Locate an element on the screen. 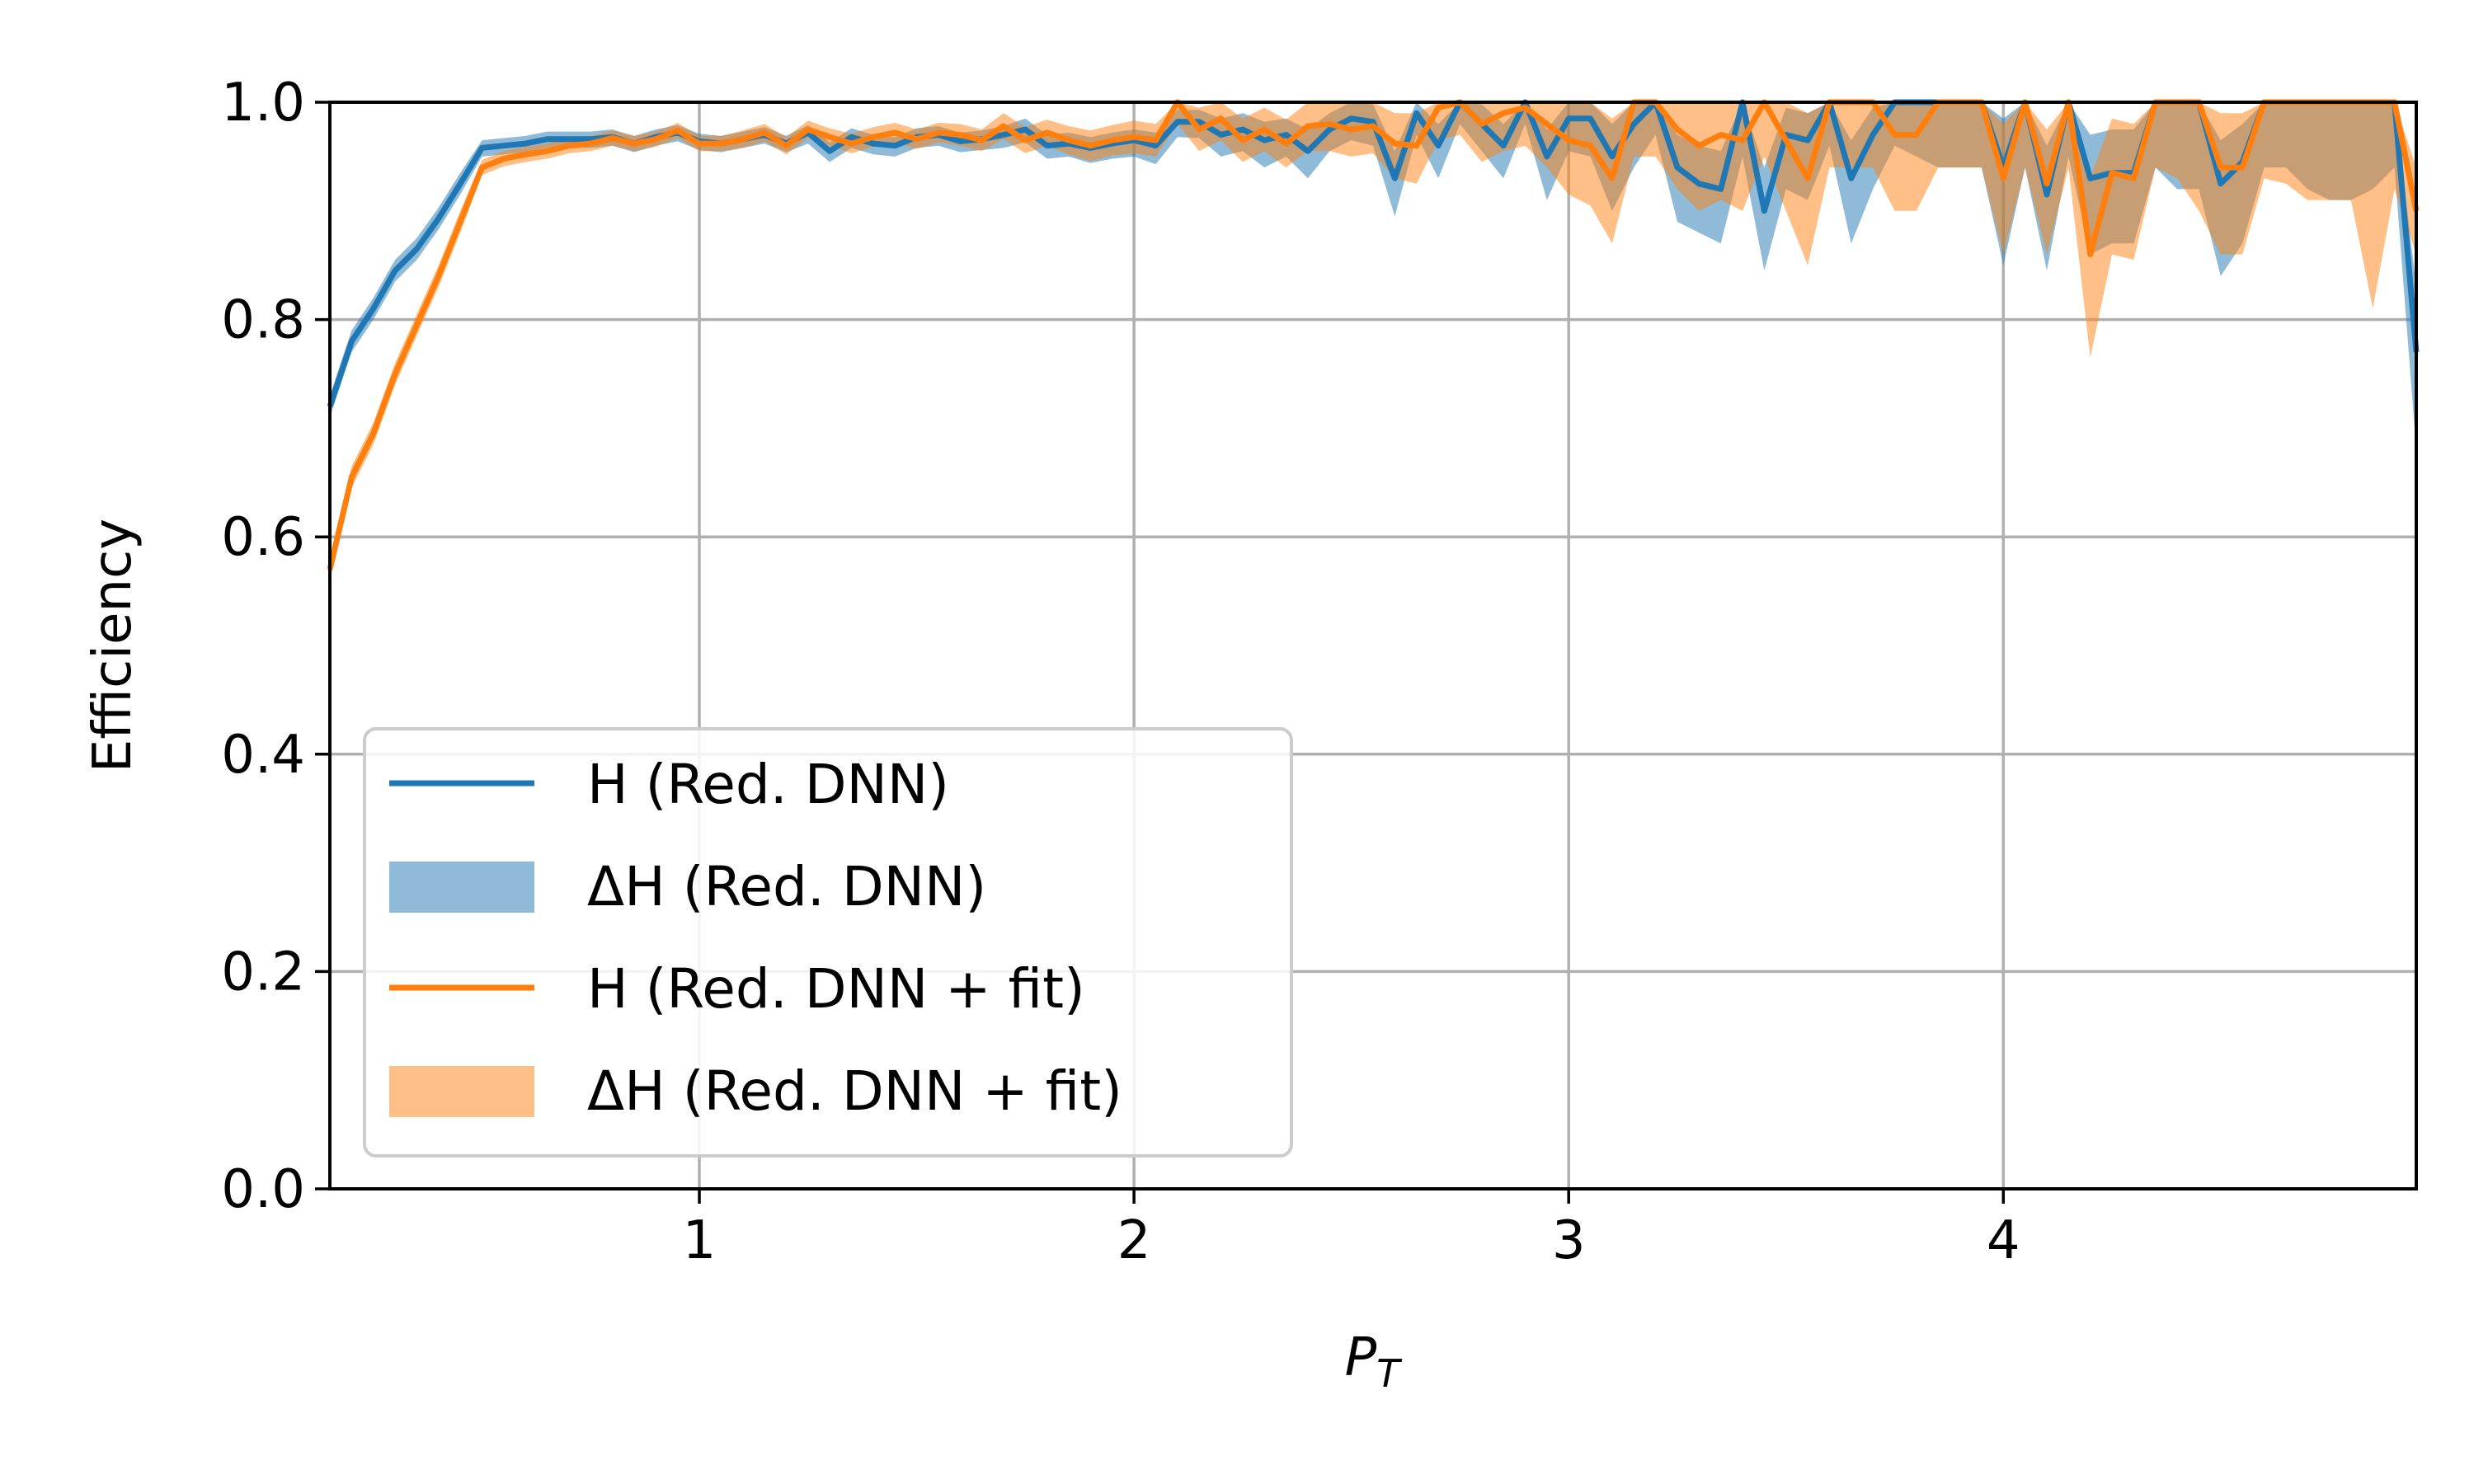  y-tick-label-4: 0.8 is located at coordinates (263, 320).